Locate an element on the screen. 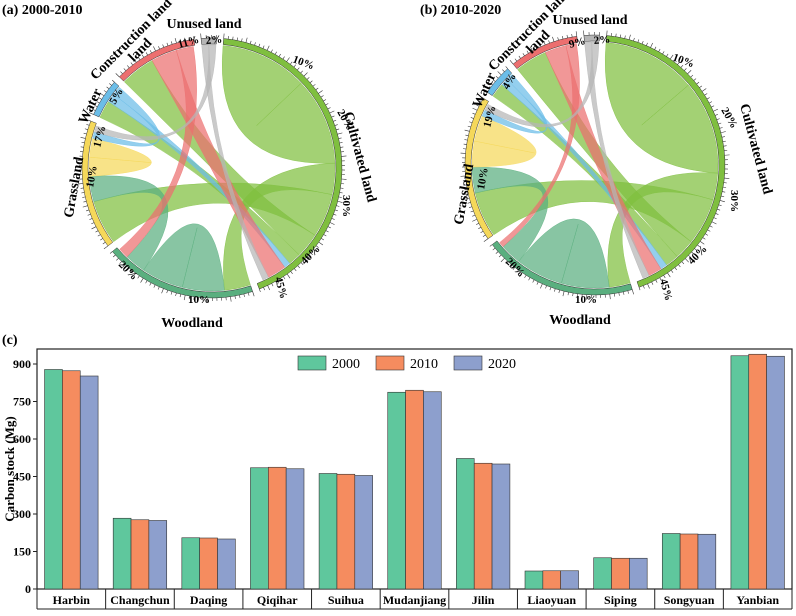 Image resolution: width=796 pixels, height=616 pixels. bar-suihua-2010 is located at coordinates (346, 531).